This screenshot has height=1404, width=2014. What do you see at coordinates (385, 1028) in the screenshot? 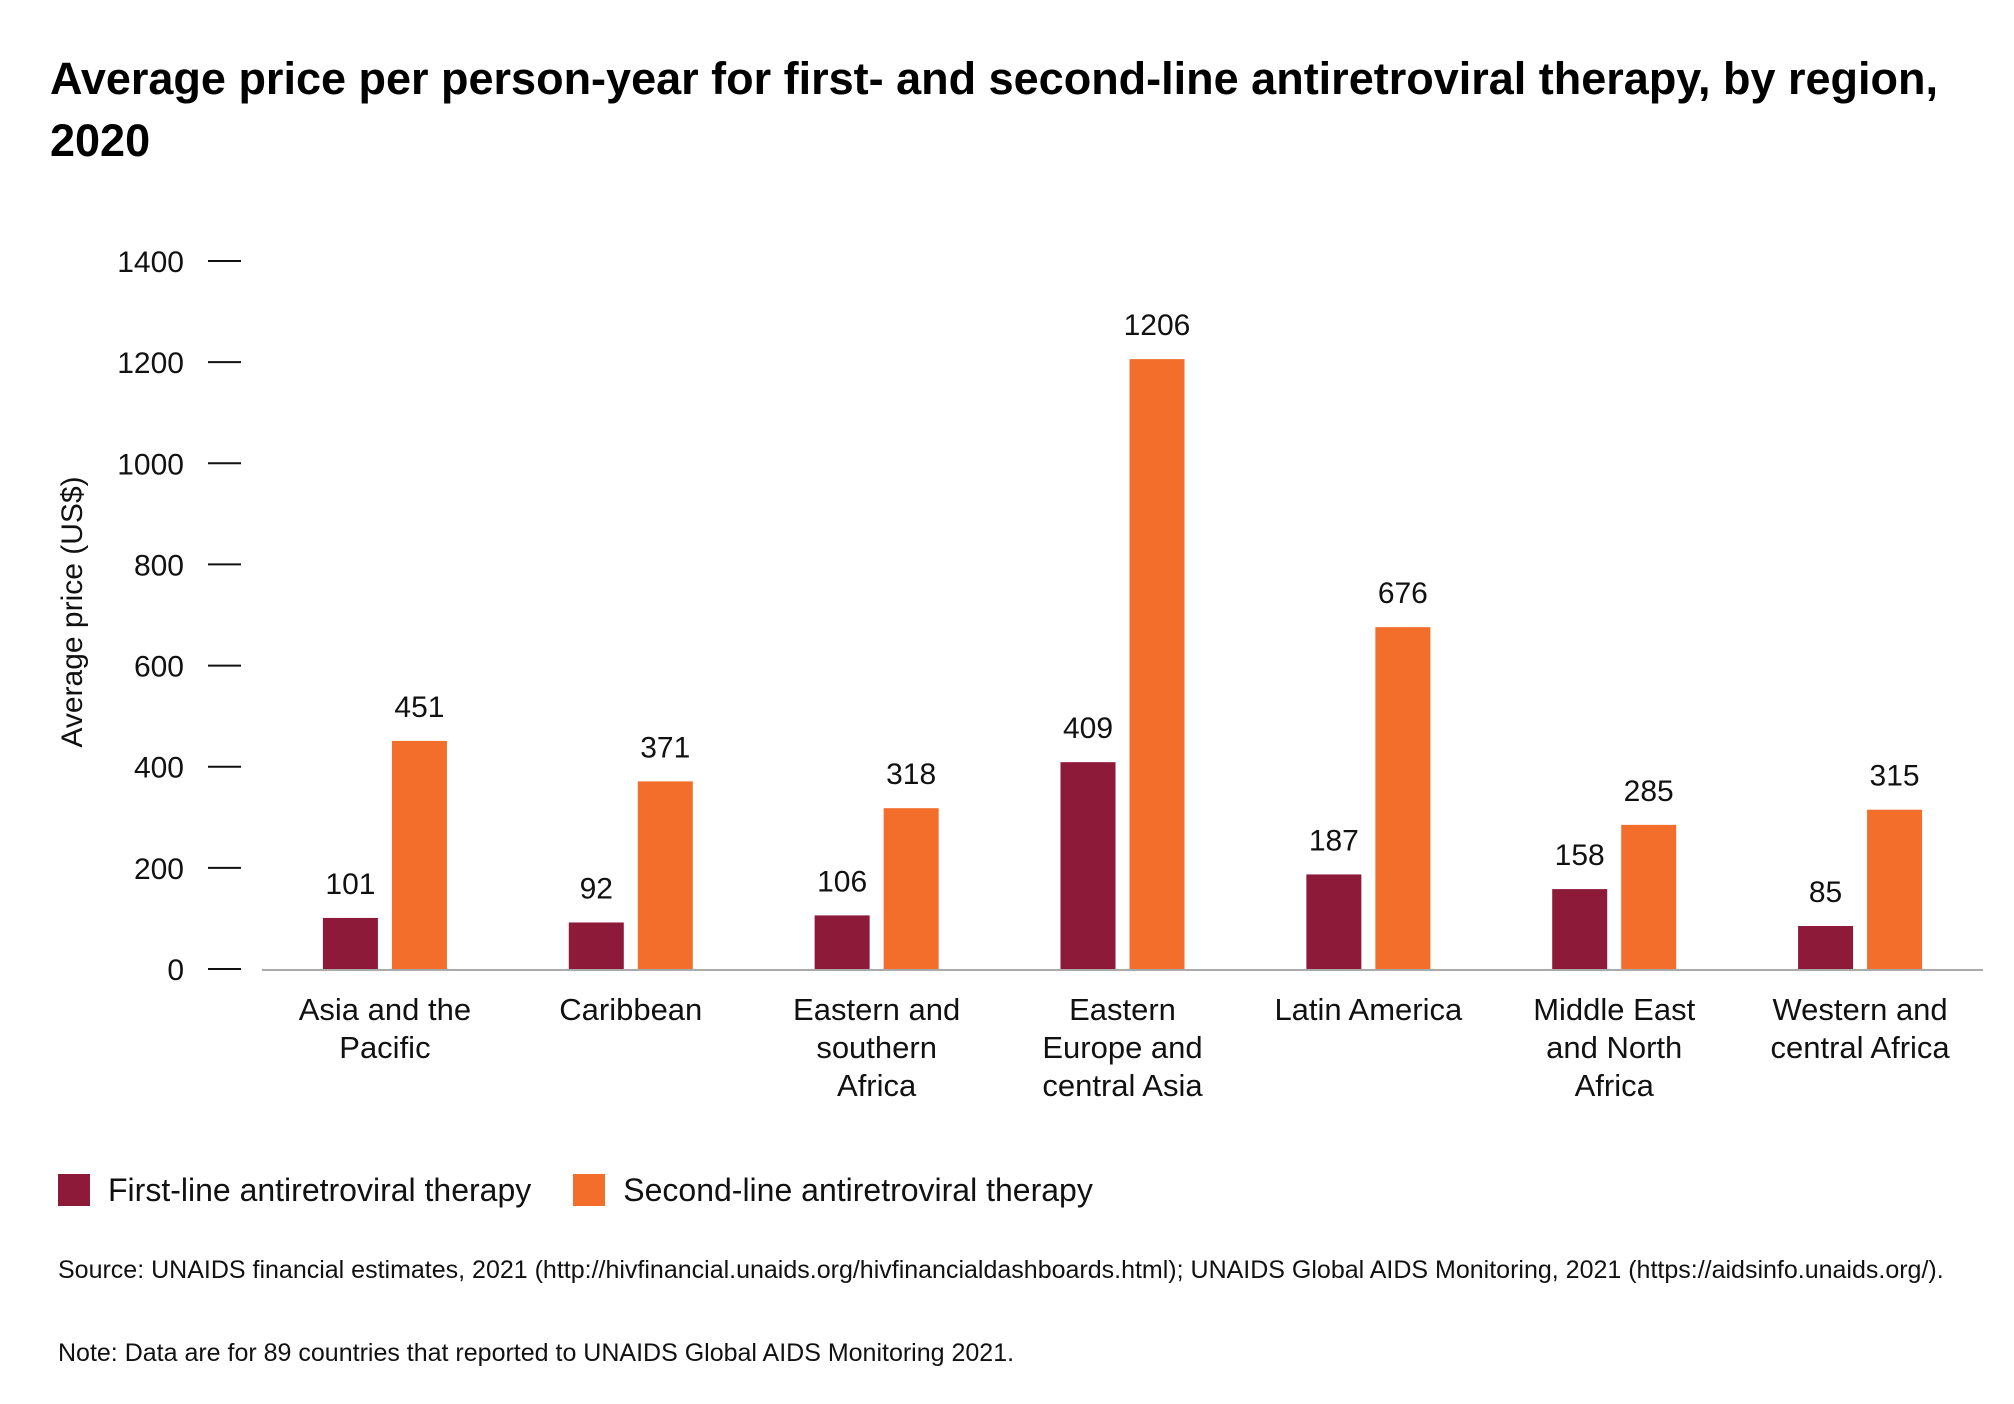
I see `x-category-label: Asia and the Pacific` at bounding box center [385, 1028].